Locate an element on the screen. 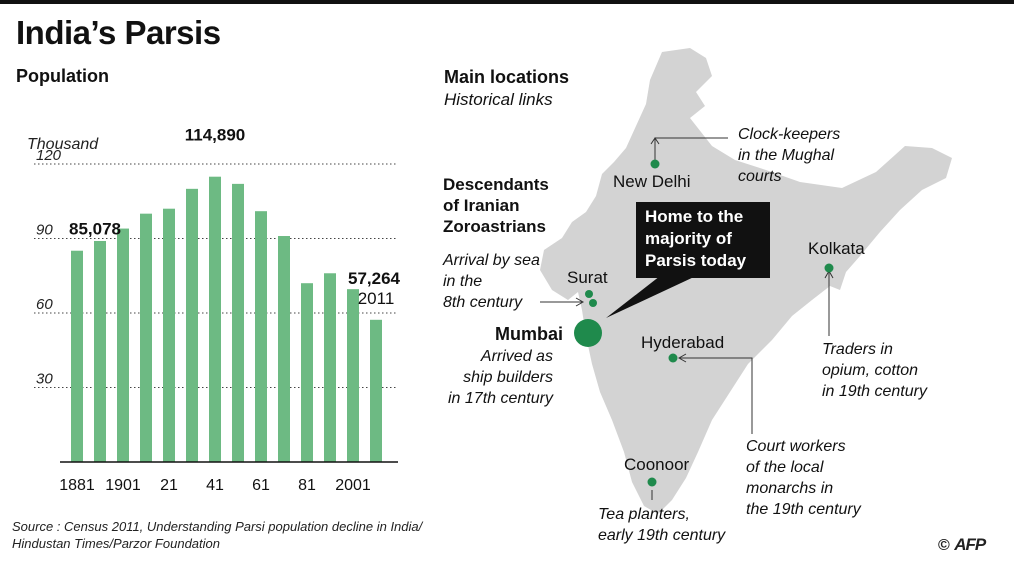 This screenshot has height=566, width=1014. arrow-kolkata is located at coordinates (829, 274).